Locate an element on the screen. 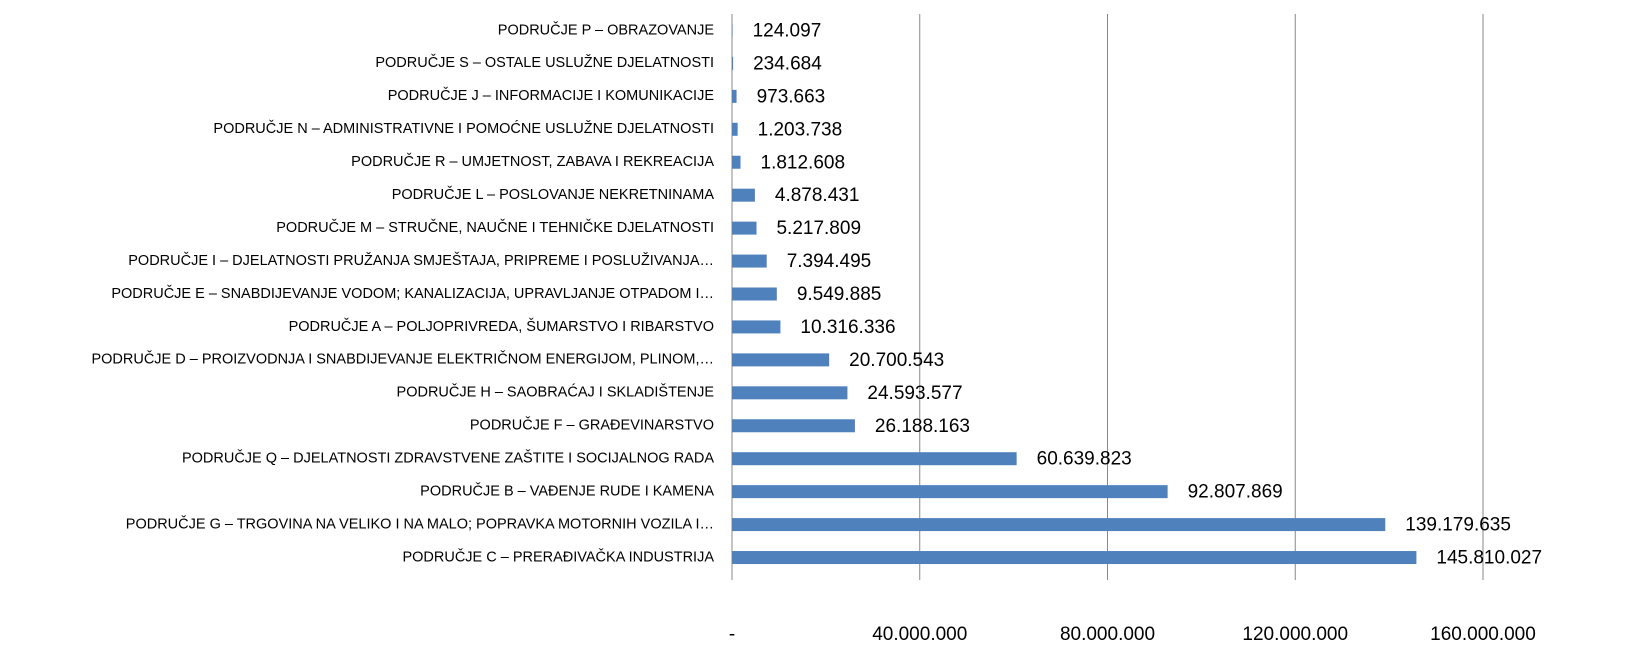 The image size is (1646, 646). value-label: 1.203.738 is located at coordinates (800, 129).